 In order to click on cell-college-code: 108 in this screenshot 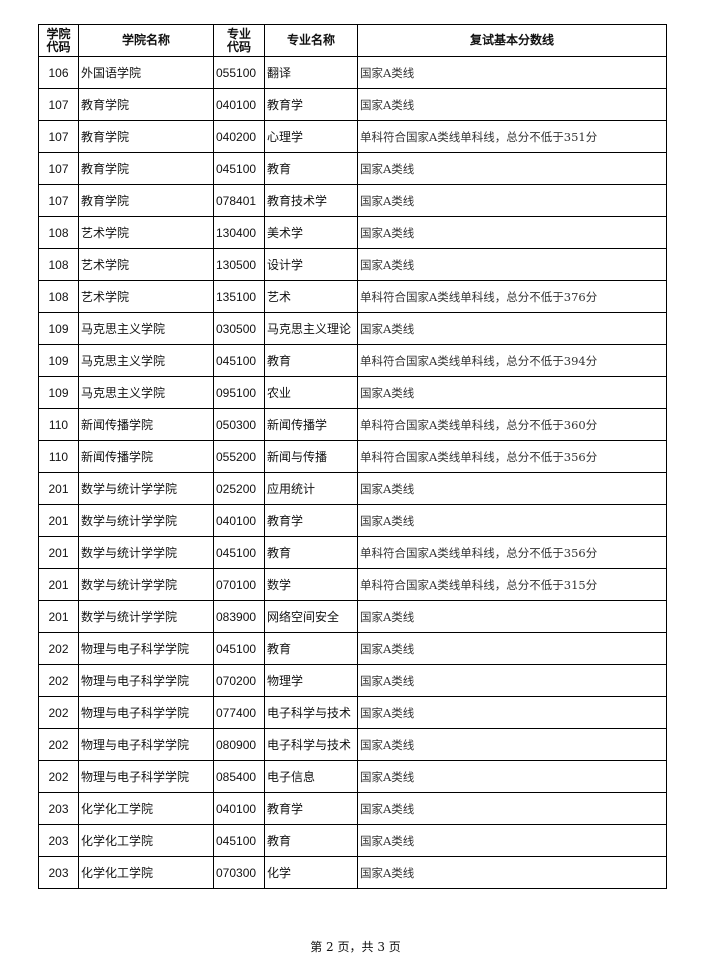, I will do `click(58, 232)`.